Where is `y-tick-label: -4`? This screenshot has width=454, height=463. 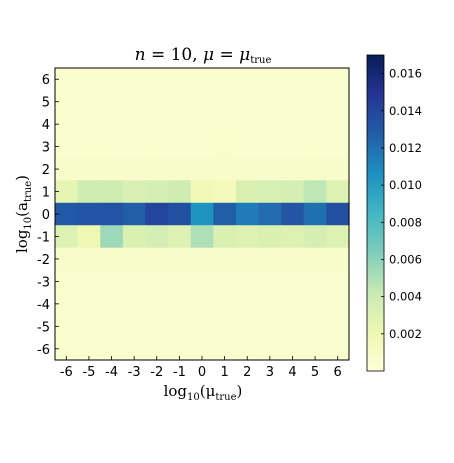 y-tick-label: -4 is located at coordinates (43, 305).